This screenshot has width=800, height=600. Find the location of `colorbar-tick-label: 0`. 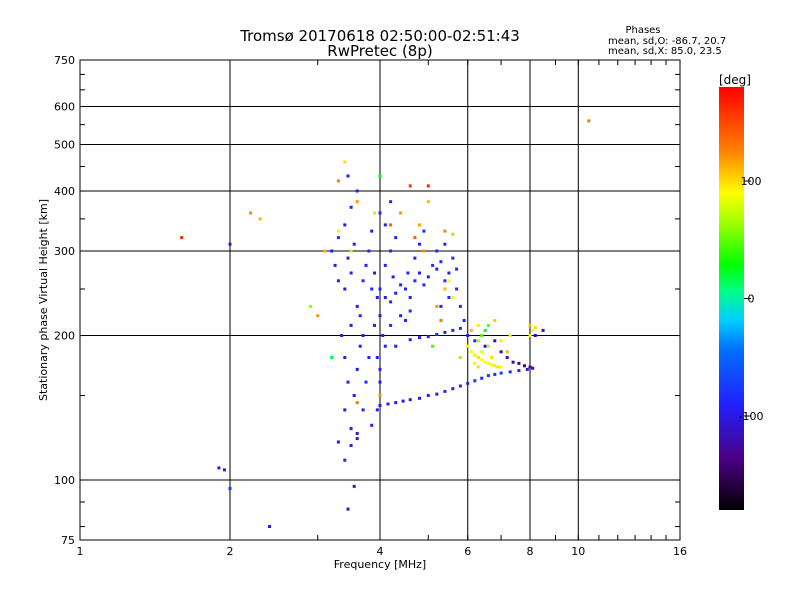

colorbar-tick-label: 0 is located at coordinates (751, 299).